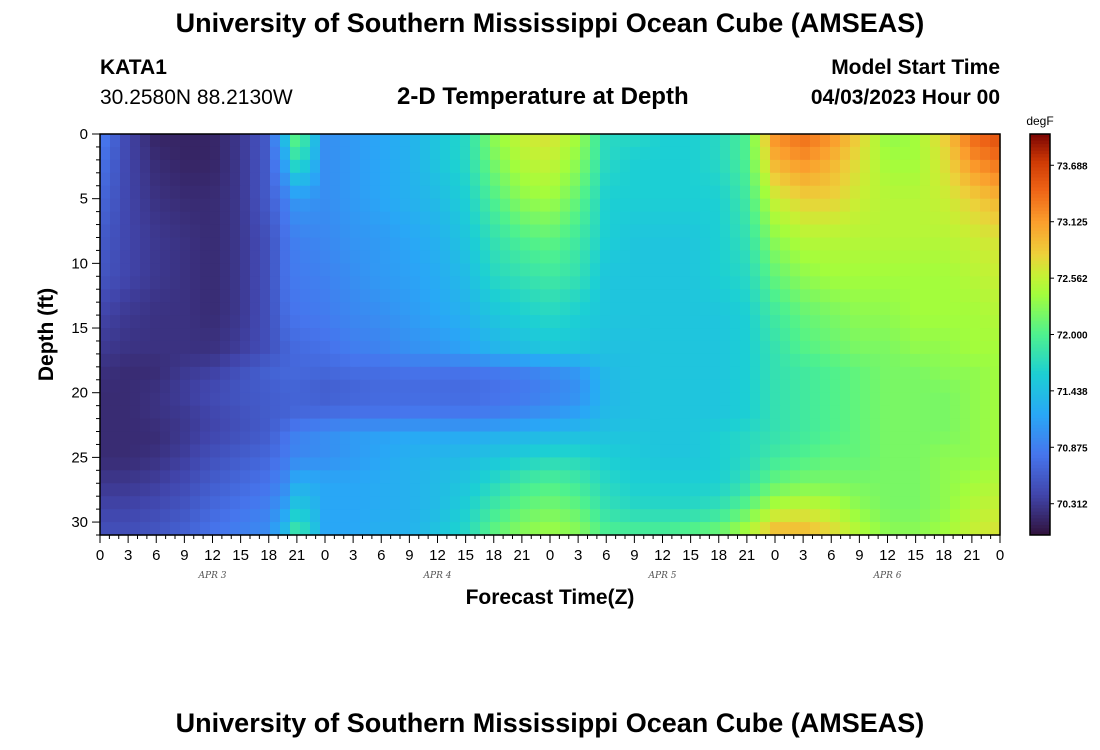 This screenshot has width=1100, height=750. Describe the element at coordinates (522, 555) in the screenshot. I see `x-tick-label: 21` at that location.